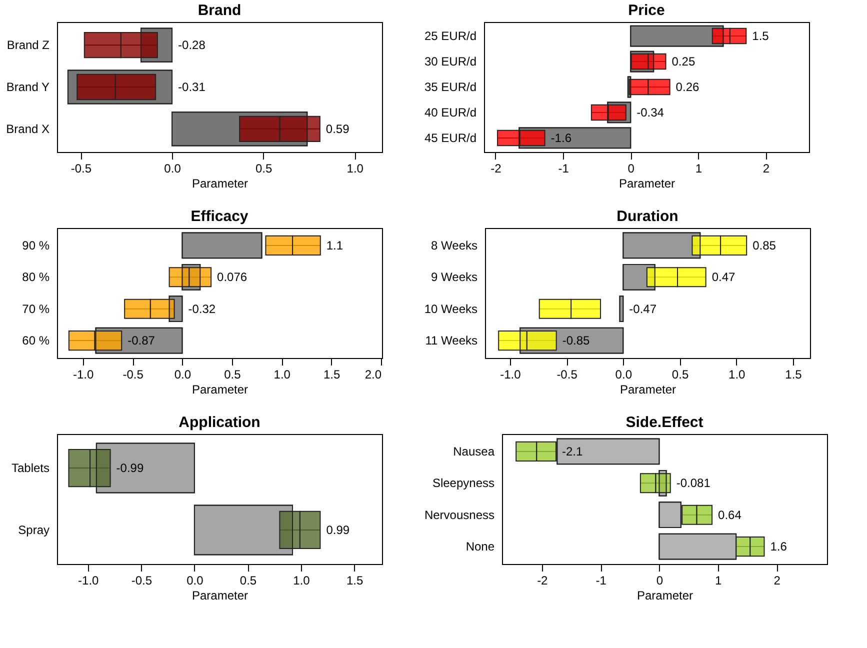 The height and width of the screenshot is (648, 867). Describe the element at coordinates (454, 245) in the screenshot. I see `y-tick-label: 8 Weeks` at that location.